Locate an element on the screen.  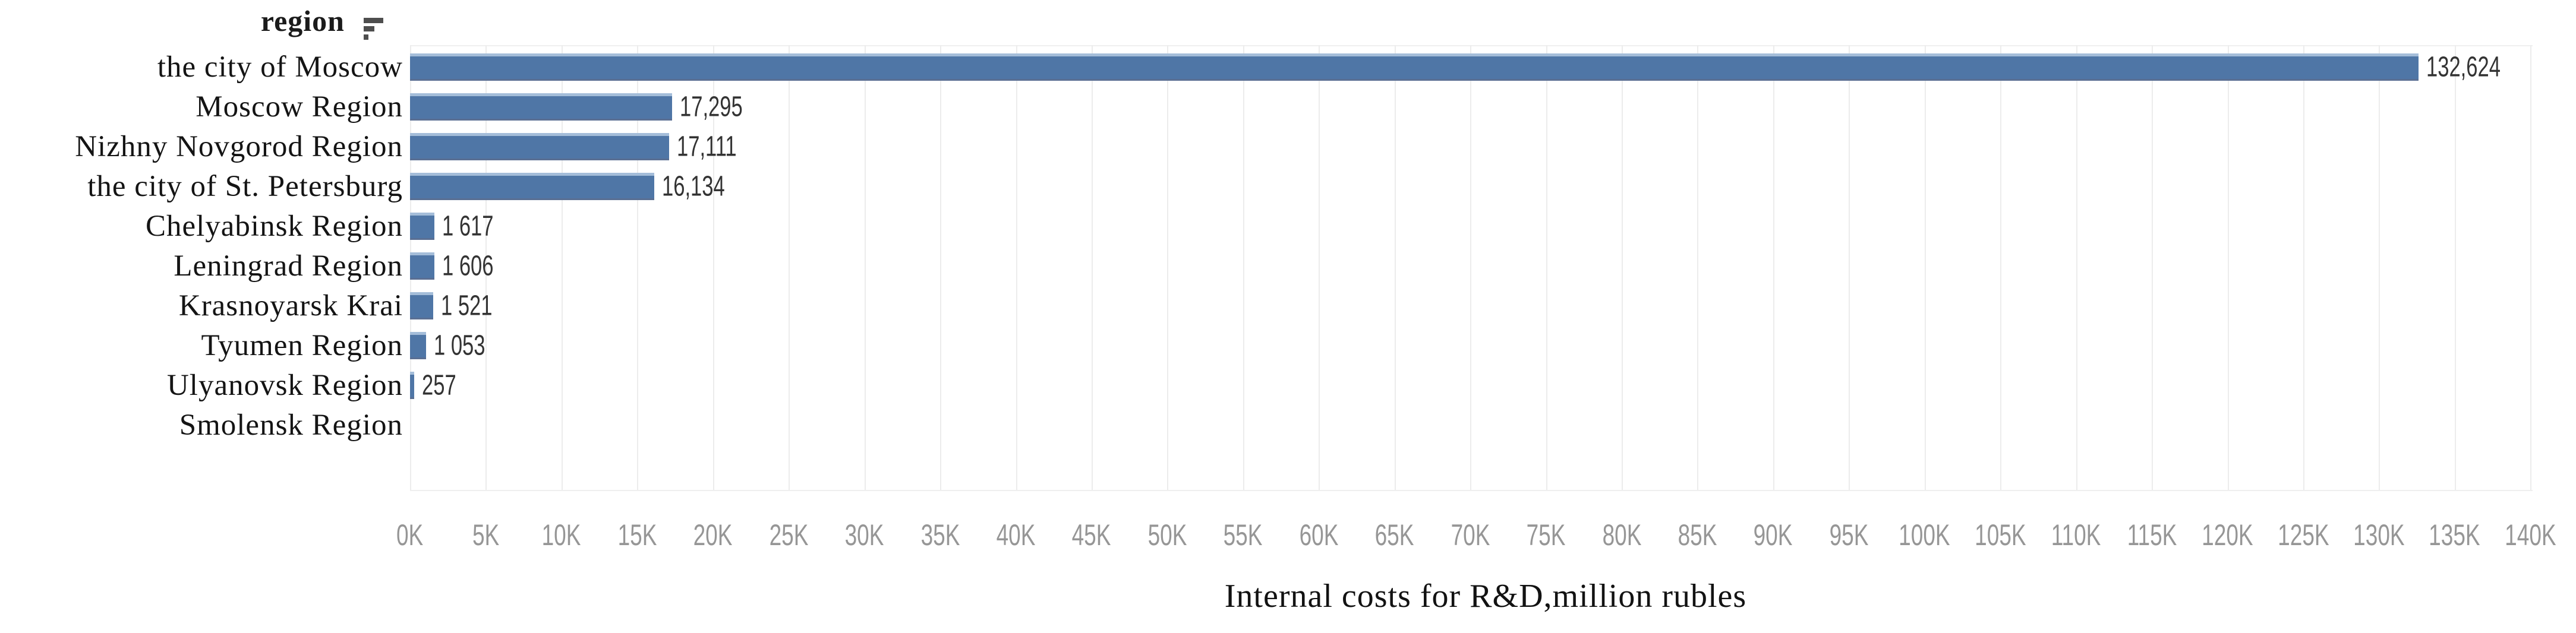
sort-bar-short is located at coordinates (366, 37).